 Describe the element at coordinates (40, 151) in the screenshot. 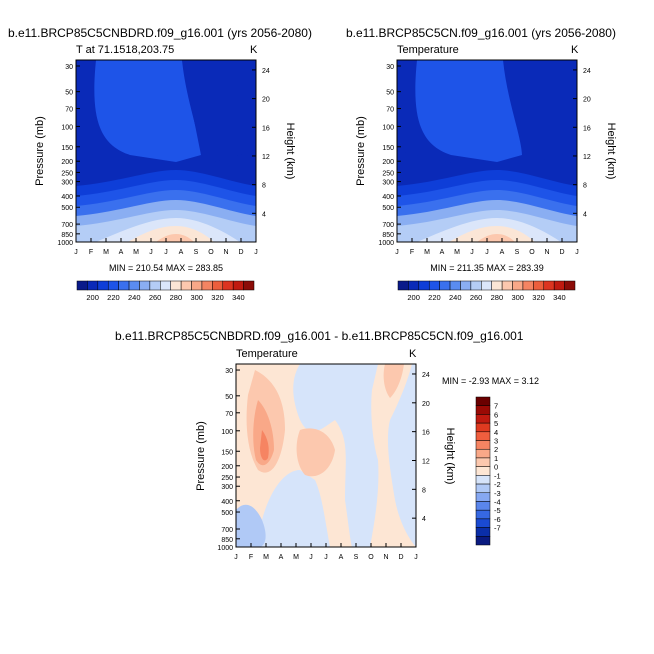

I see `panel-1-ylabel: Pressure (mb)` at that location.